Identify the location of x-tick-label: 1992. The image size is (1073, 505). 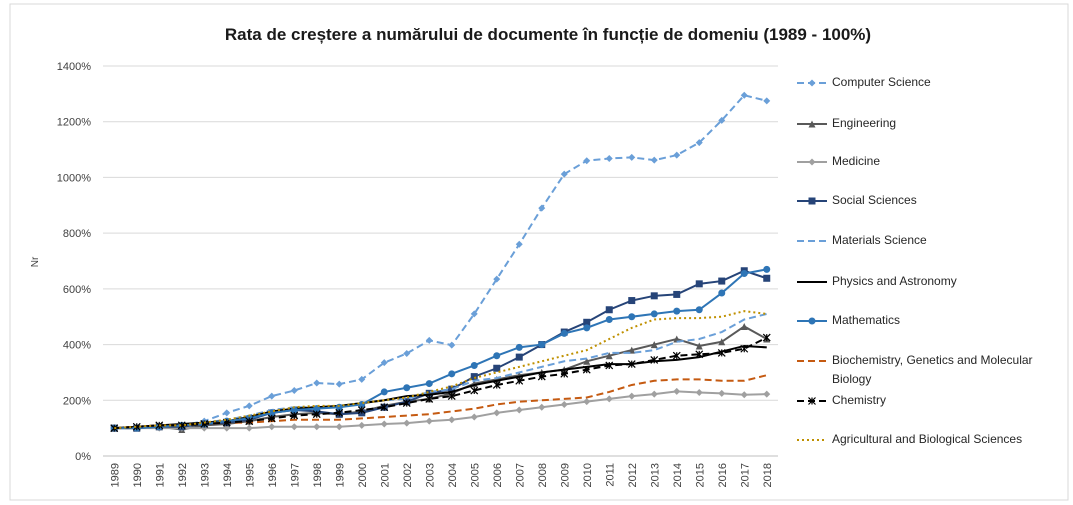
(183, 475).